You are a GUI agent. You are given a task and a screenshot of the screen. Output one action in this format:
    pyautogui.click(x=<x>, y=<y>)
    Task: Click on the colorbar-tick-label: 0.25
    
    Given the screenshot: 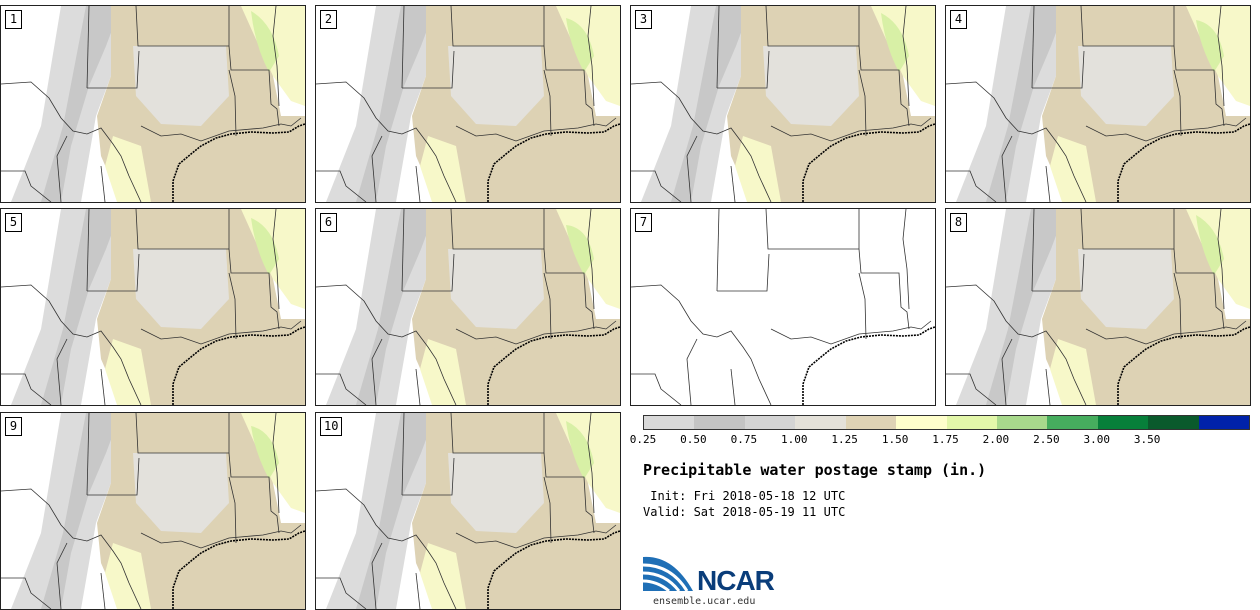 What is the action you would take?
    pyautogui.click(x=643, y=439)
    